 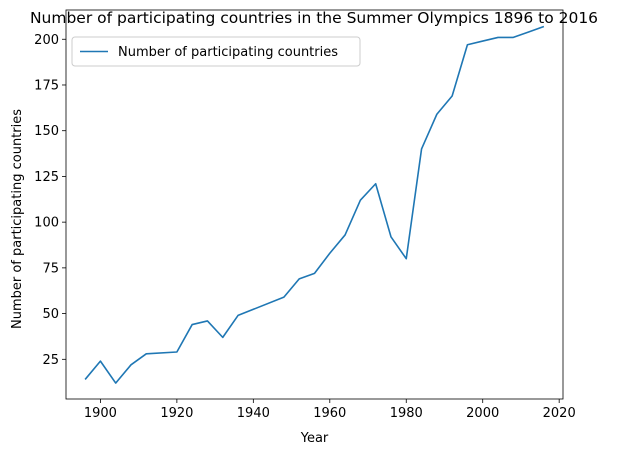 What do you see at coordinates (406, 413) in the screenshot?
I see `x-tick-label: 1980` at bounding box center [406, 413].